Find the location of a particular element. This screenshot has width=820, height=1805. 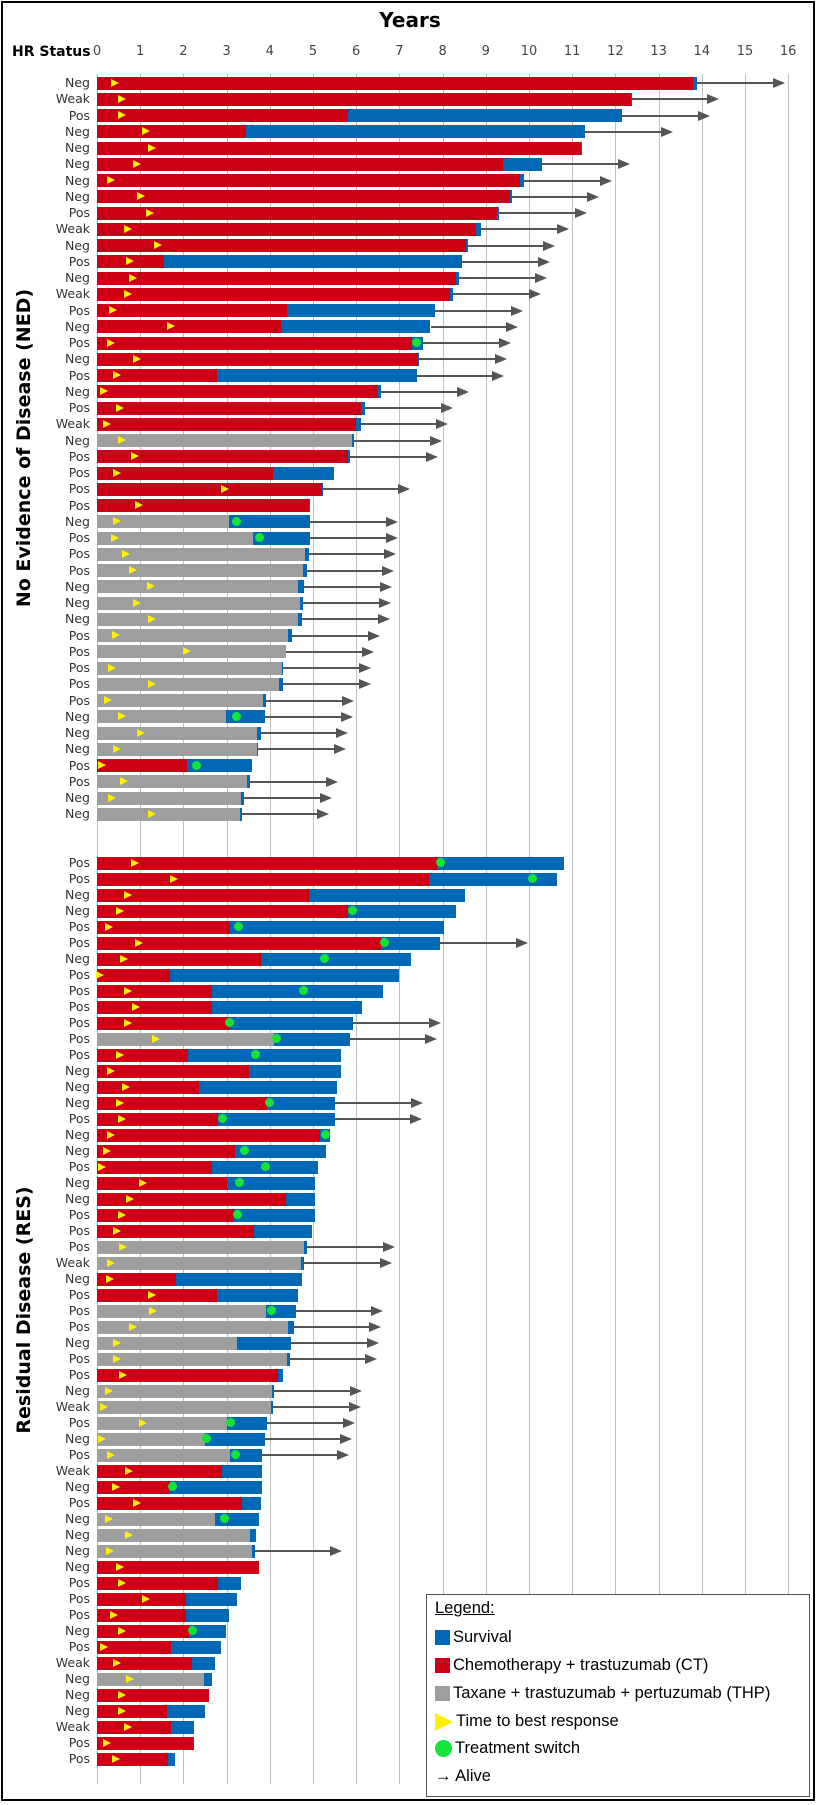

x-tick-label: 8 is located at coordinates (442, 51).